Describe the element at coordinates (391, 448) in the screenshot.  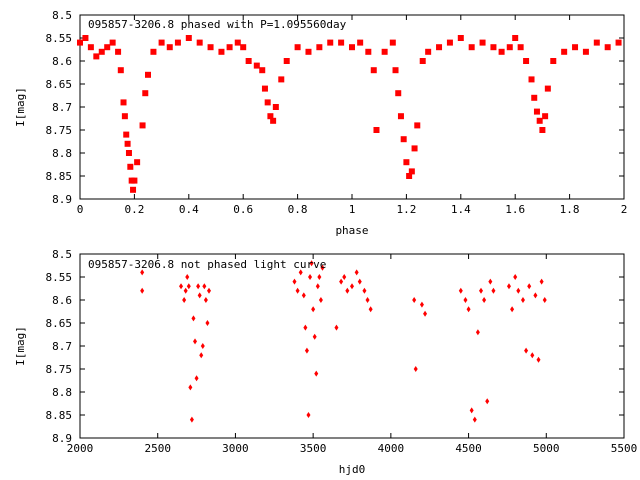
I see `x-tick-label: 4000` at that location.